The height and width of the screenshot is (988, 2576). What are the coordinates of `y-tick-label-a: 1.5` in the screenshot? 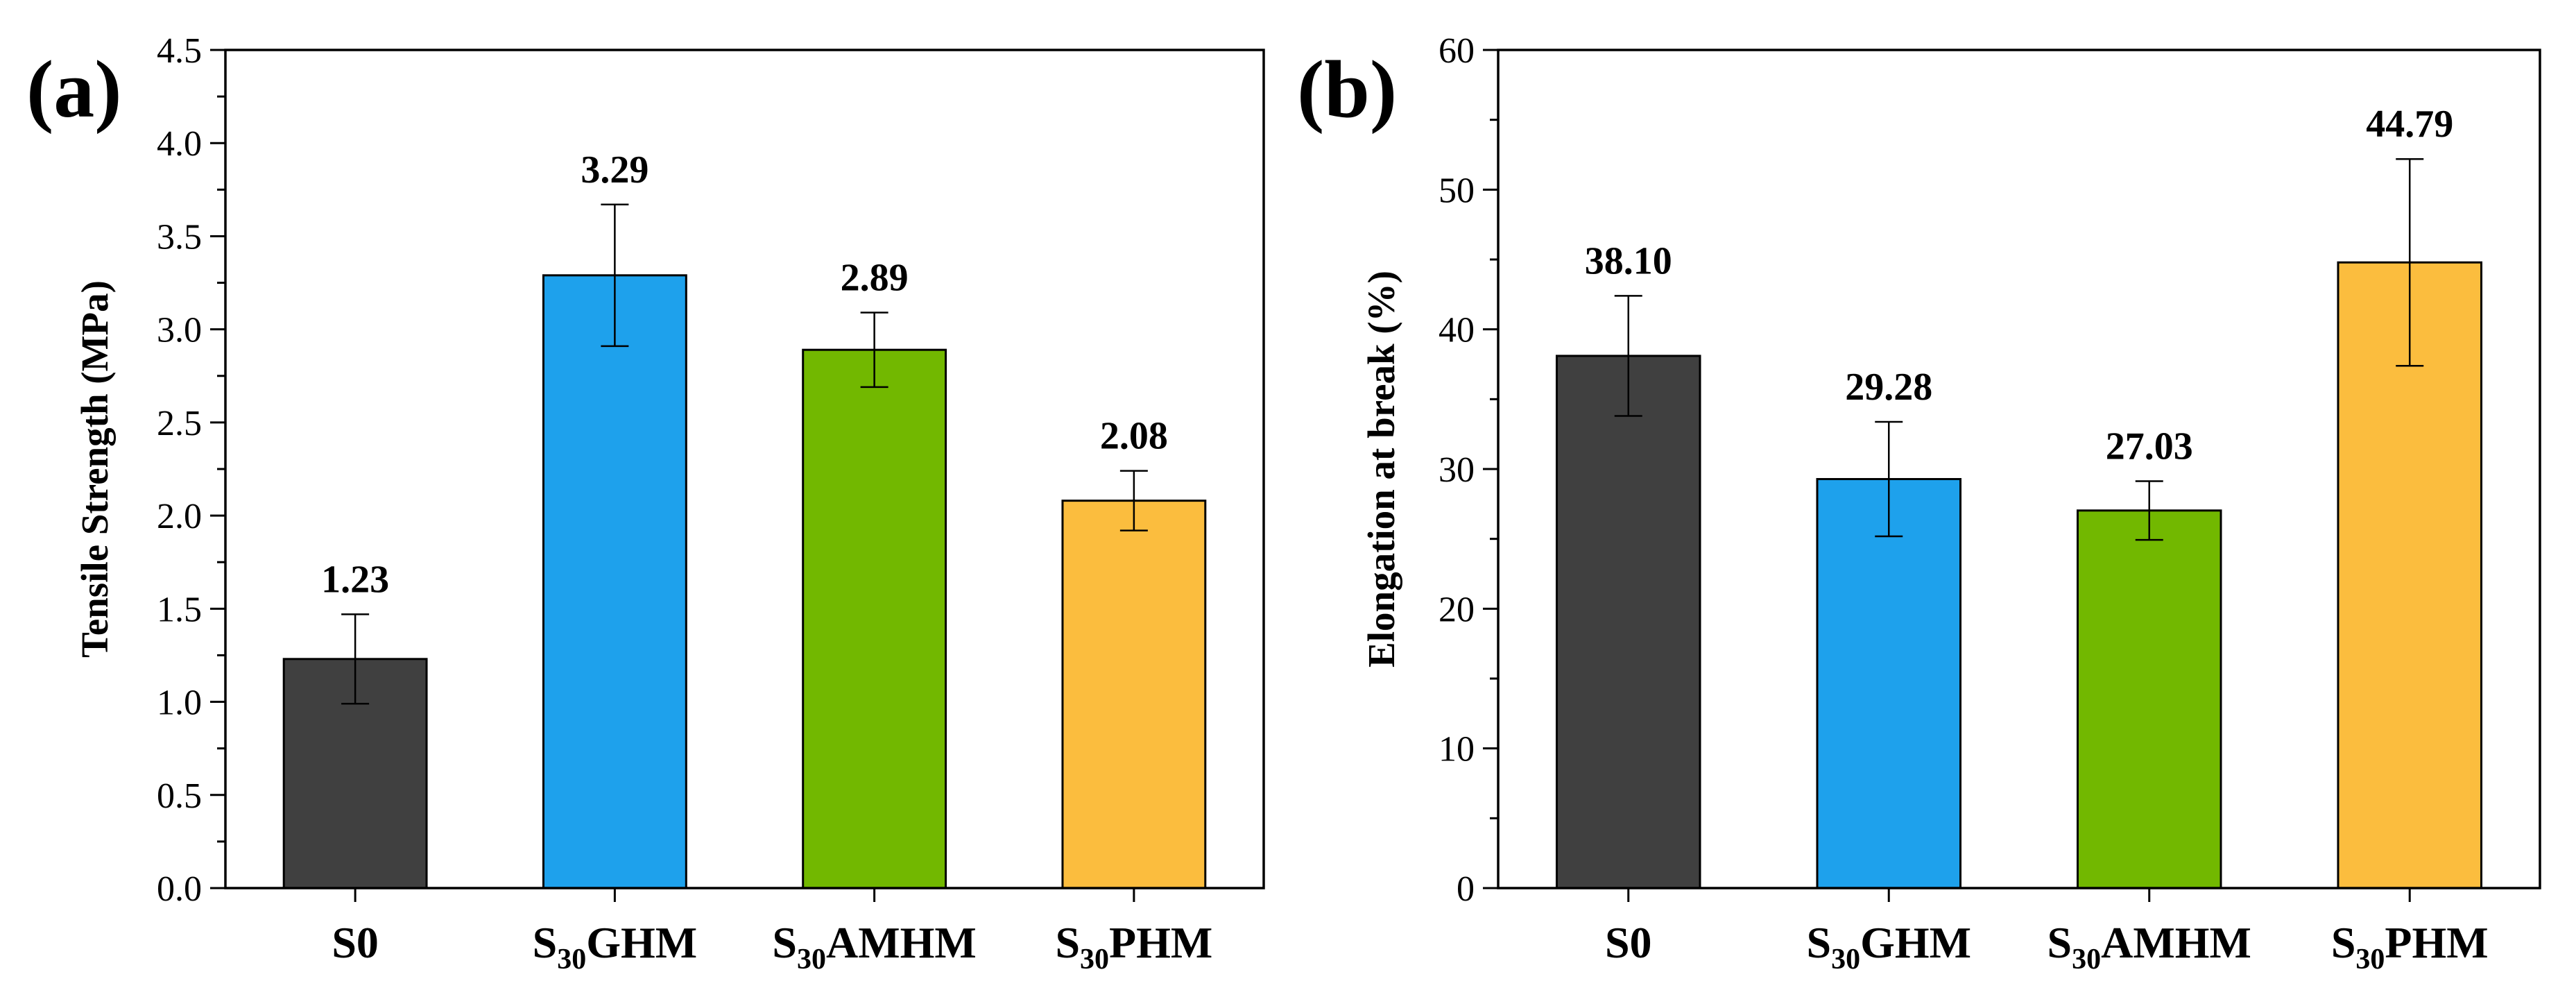 It's located at (179, 609).